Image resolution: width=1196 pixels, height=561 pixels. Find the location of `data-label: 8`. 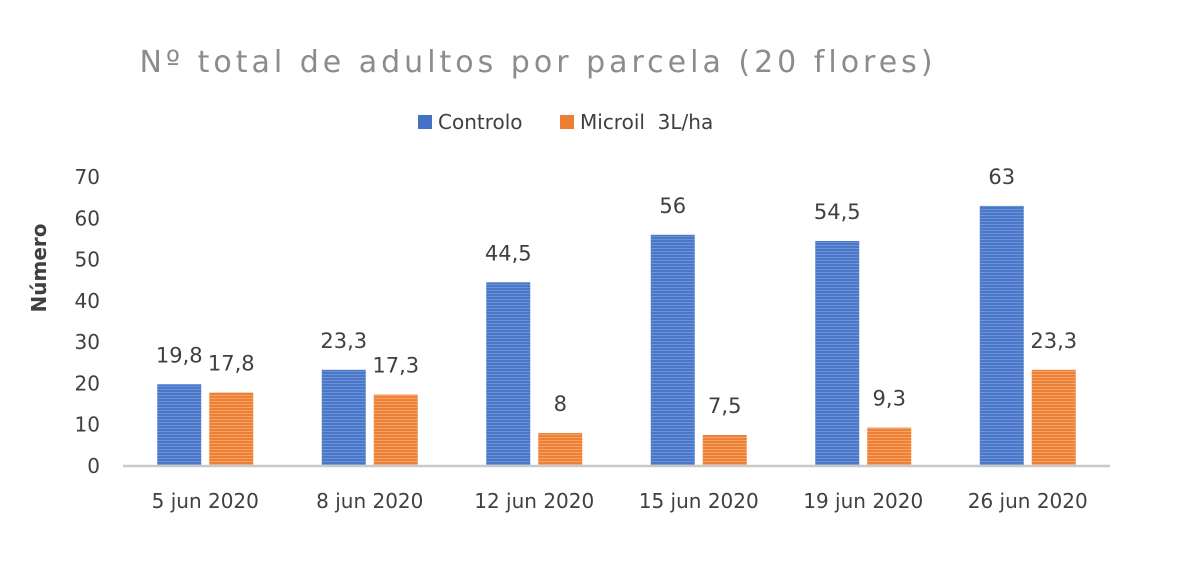

data-label: 8 is located at coordinates (560, 404).